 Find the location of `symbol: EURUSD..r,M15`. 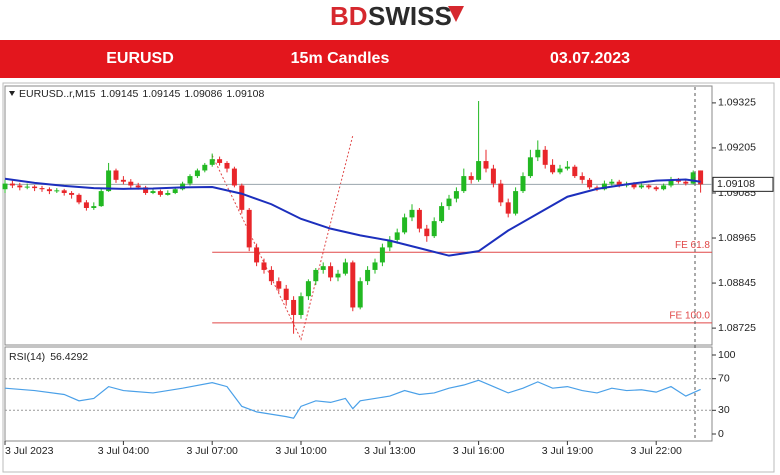

symbol: EURUSD..r,M15 is located at coordinates (57, 94).